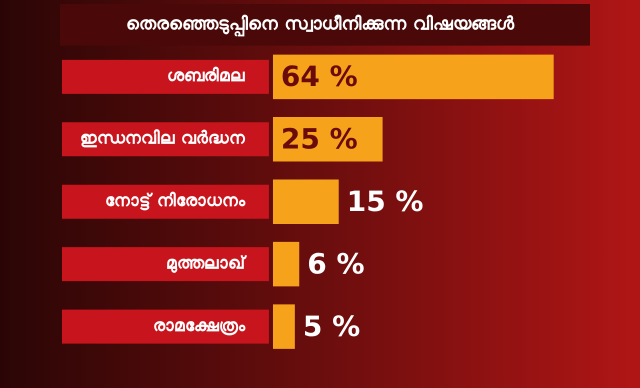 The width and height of the screenshot is (640, 388). What do you see at coordinates (331, 326) in the screenshot?
I see `data-label: 5 %` at bounding box center [331, 326].